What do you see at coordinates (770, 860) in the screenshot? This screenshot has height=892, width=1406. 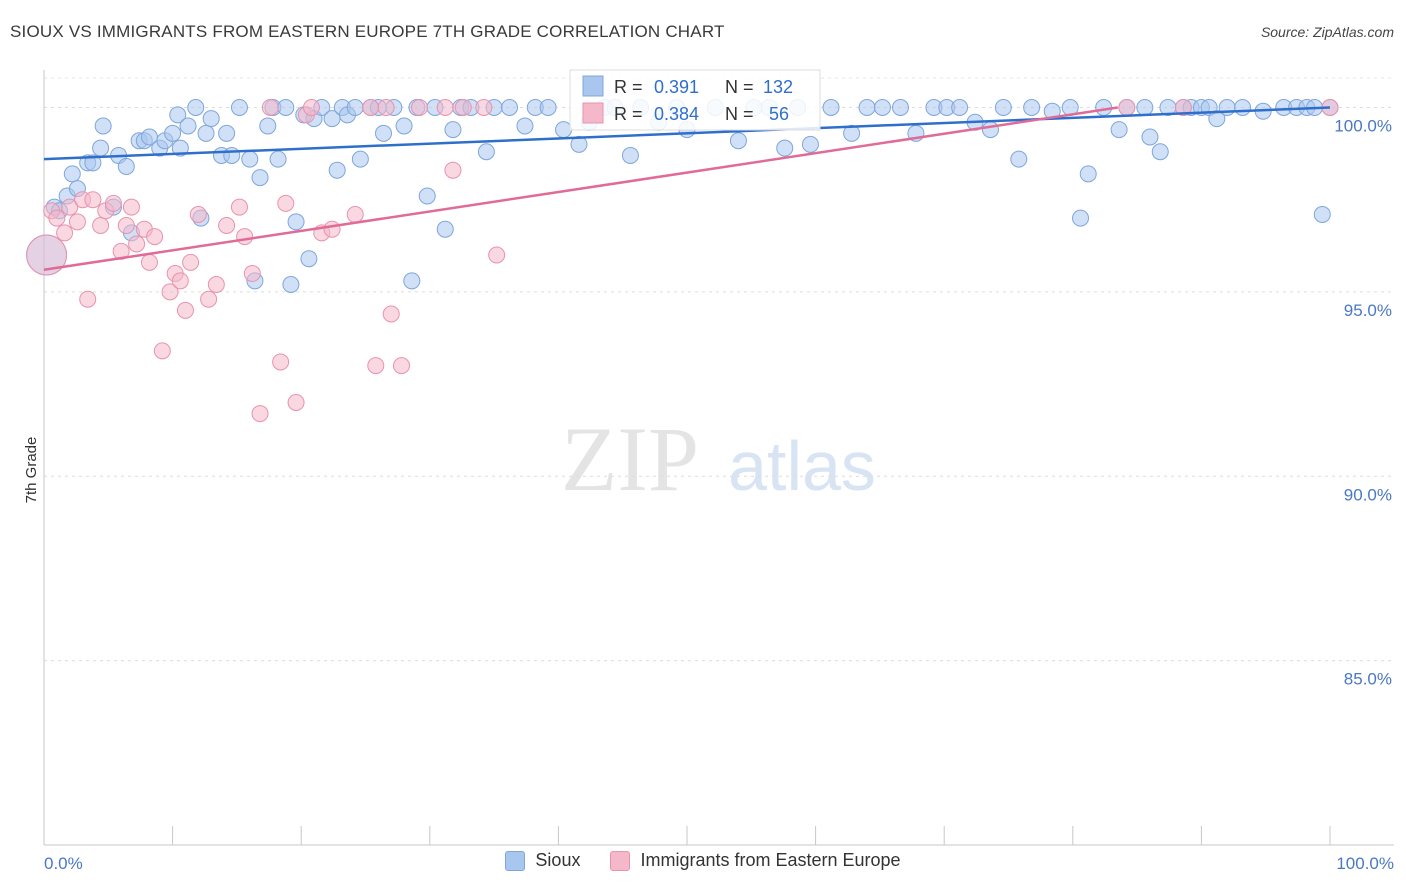 I see `legend-label-eastern-europe: Immigrants from Eastern Europe` at bounding box center [770, 860].